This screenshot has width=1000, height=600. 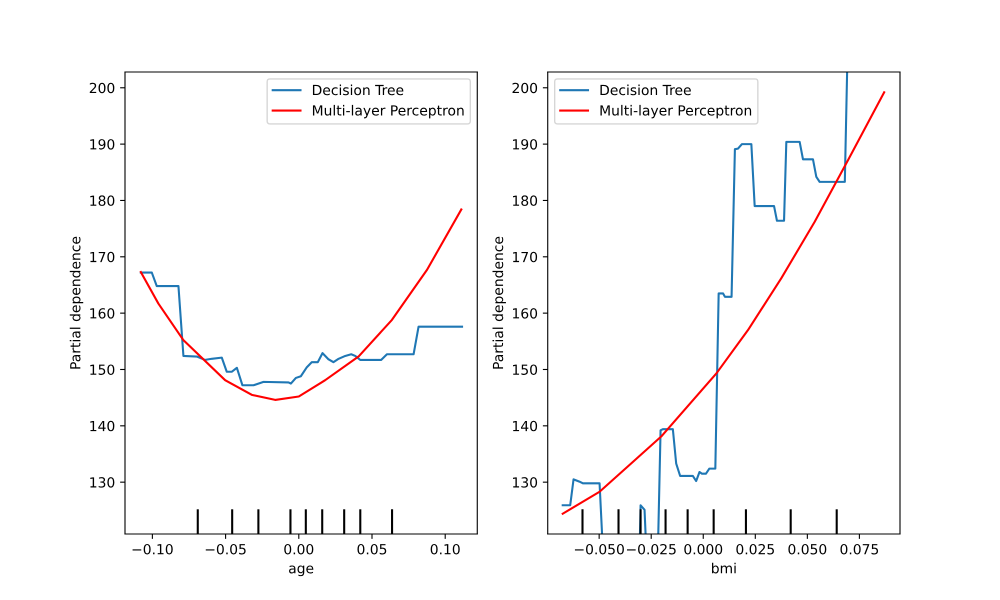 I want to click on x-tick-label: 0.10, so click(x=445, y=549).